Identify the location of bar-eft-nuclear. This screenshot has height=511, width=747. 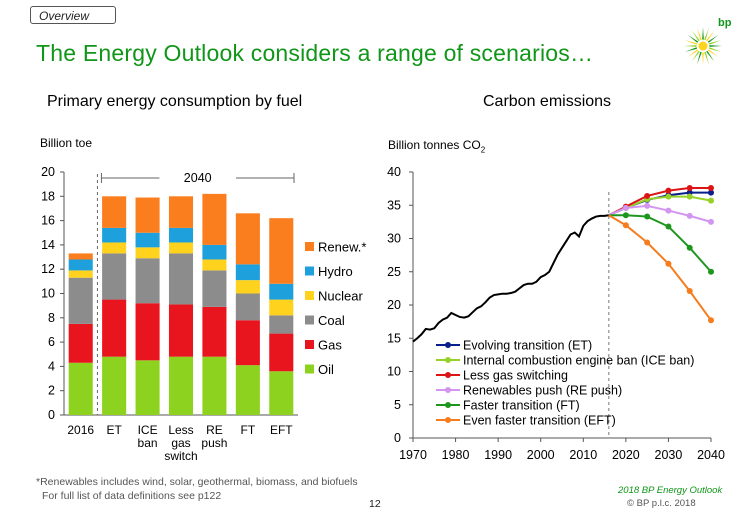
(281, 307).